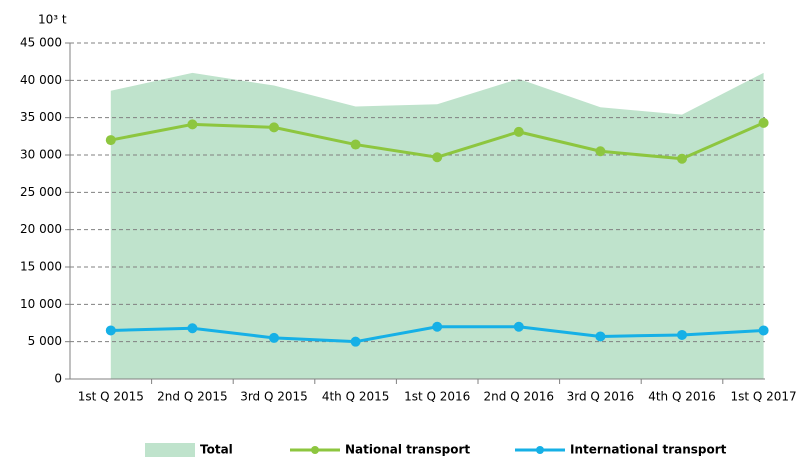 The image size is (796, 457). Describe the element at coordinates (52, 20) in the screenshot. I see `y-unit: 10³ t` at that location.